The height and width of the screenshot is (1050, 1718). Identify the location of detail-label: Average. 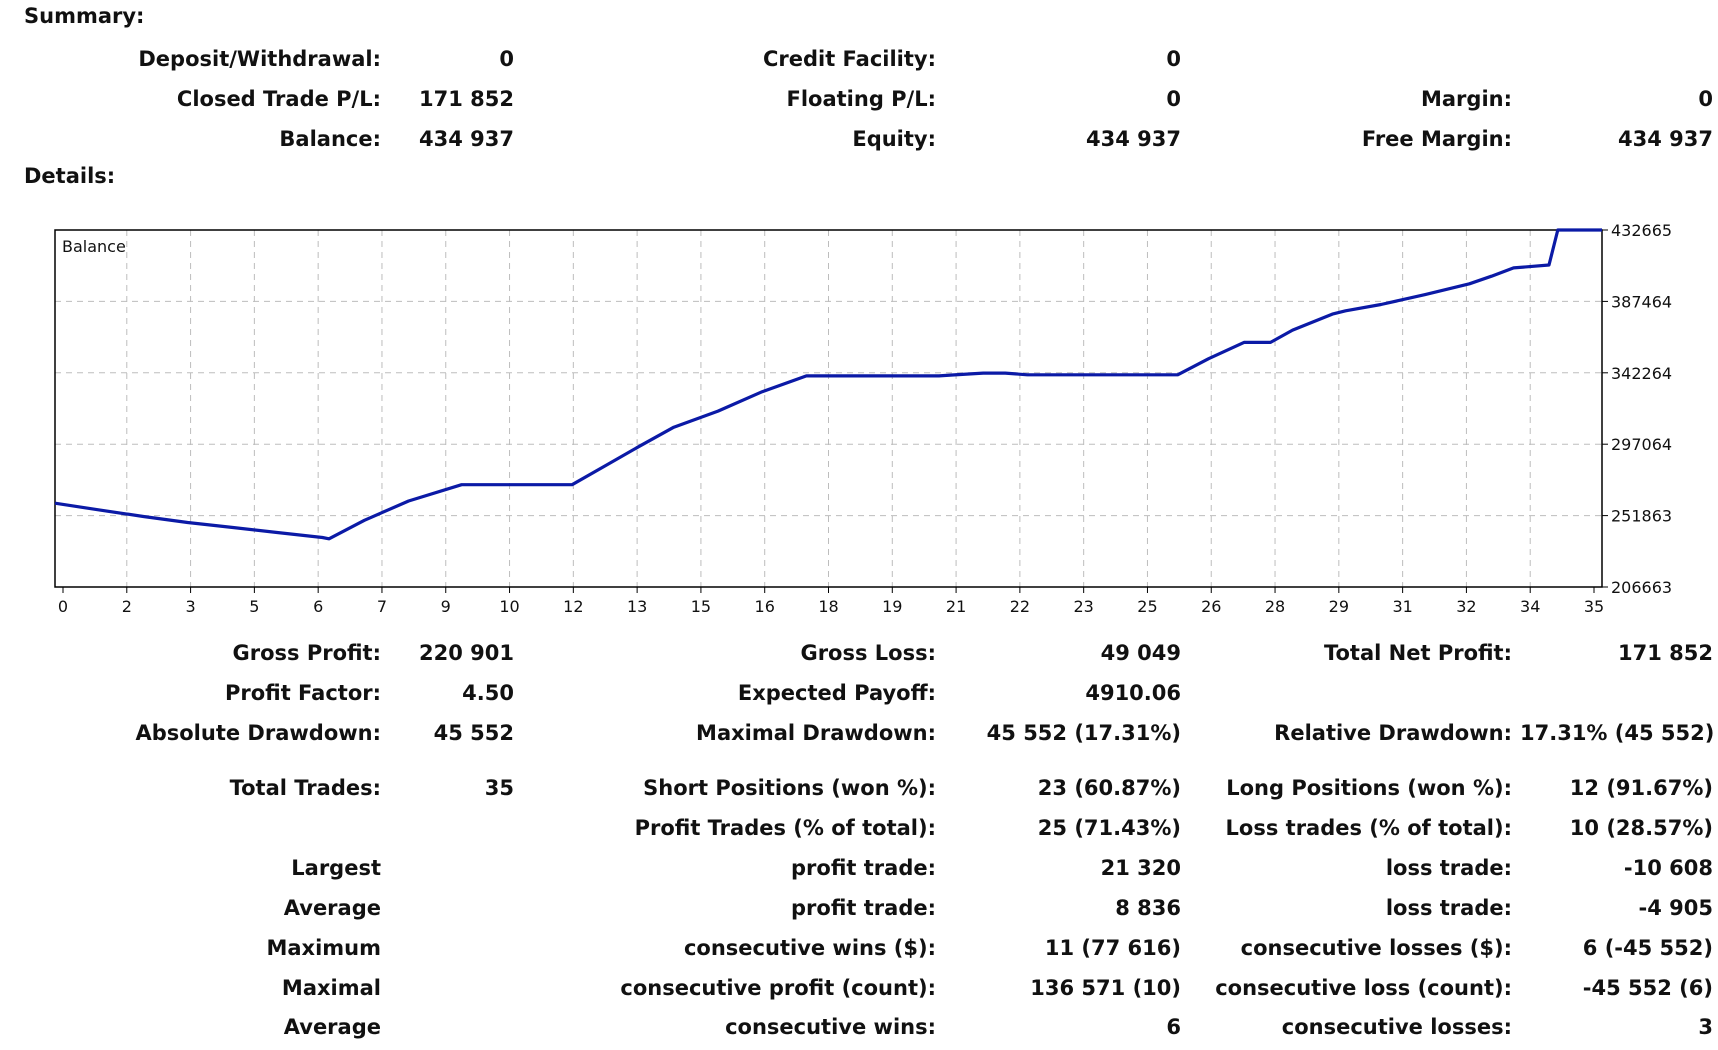
(332, 908).